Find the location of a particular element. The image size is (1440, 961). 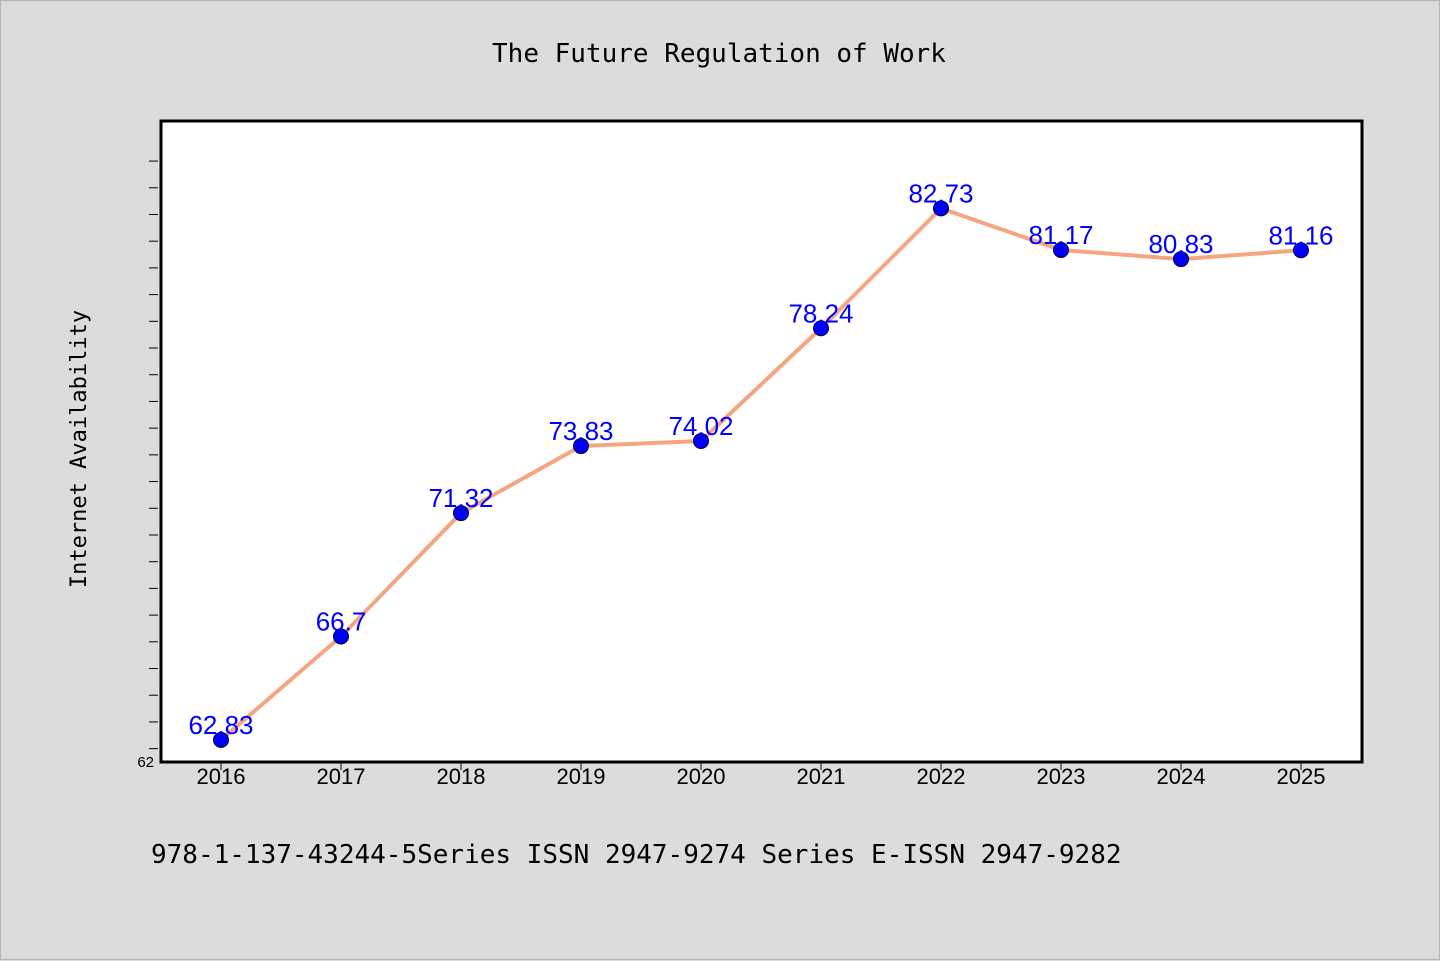

data-label: 78.24 is located at coordinates (820, 313).